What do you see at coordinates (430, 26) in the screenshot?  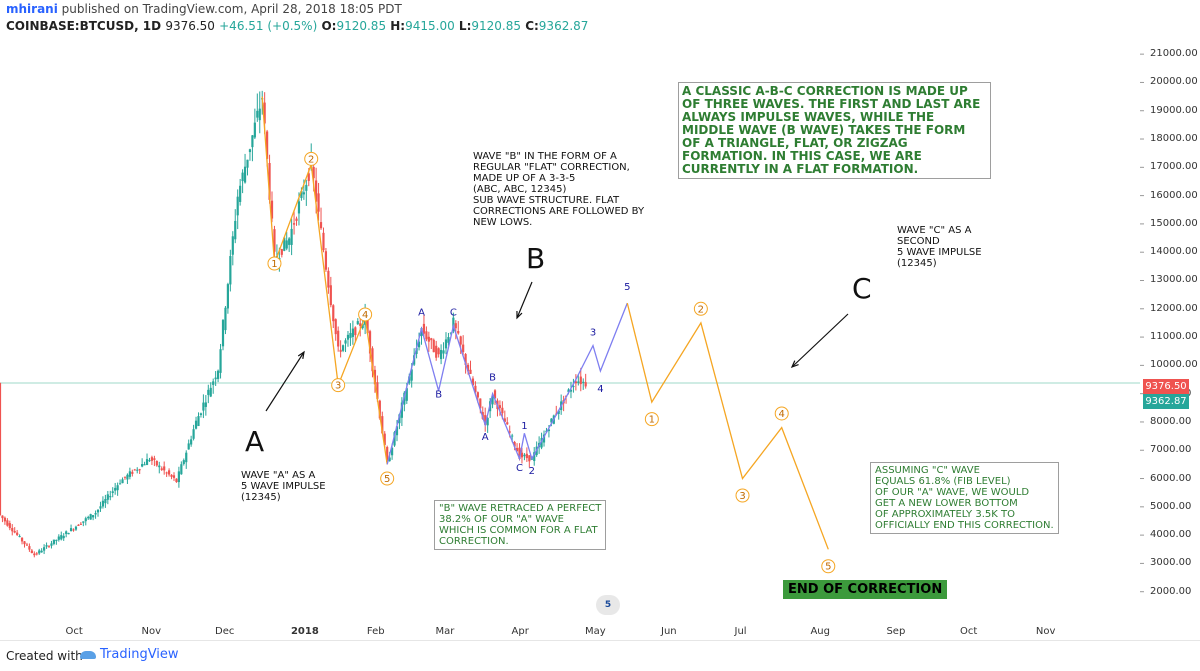 I see `high-value: 9415.00` at bounding box center [430, 26].